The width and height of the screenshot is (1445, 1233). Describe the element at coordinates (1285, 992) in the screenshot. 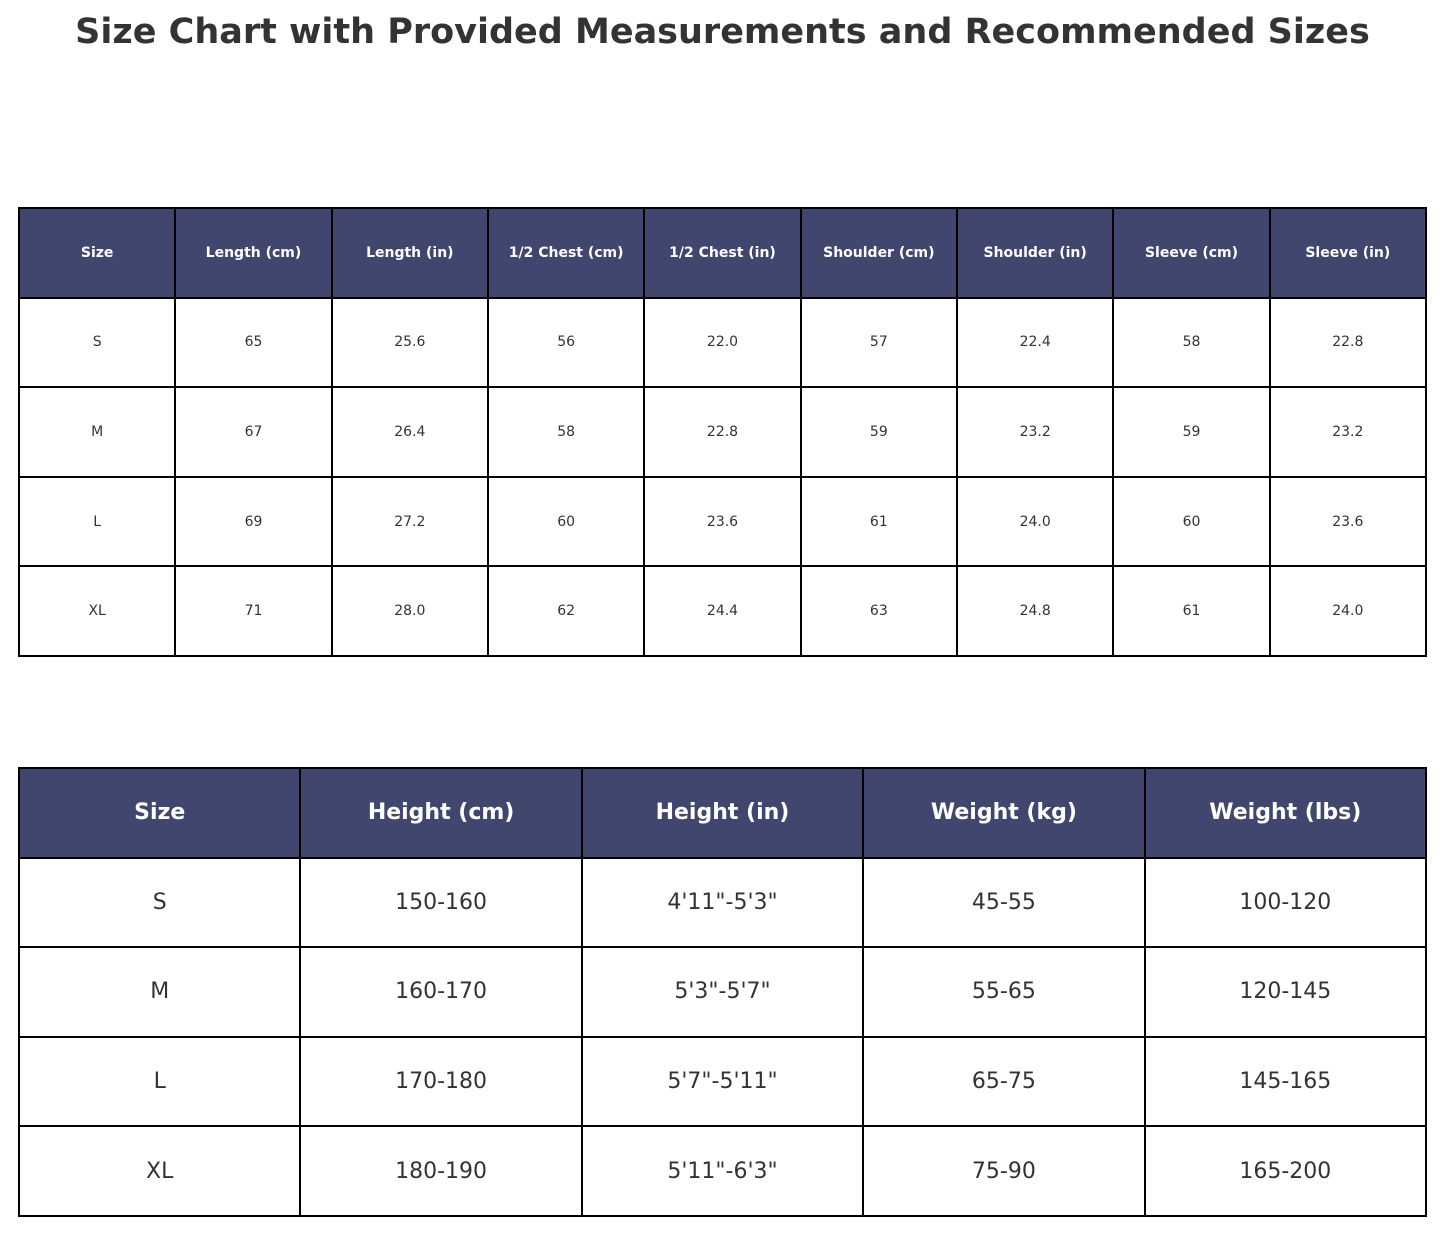

I see `table-cell: 120-145` at that location.